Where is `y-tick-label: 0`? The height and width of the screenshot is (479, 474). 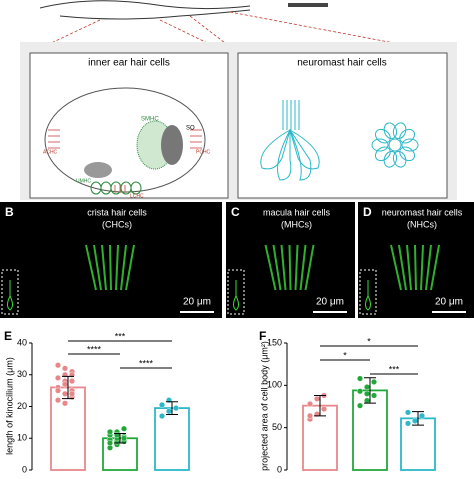
y-tick-label: 0 is located at coordinates (24, 469).